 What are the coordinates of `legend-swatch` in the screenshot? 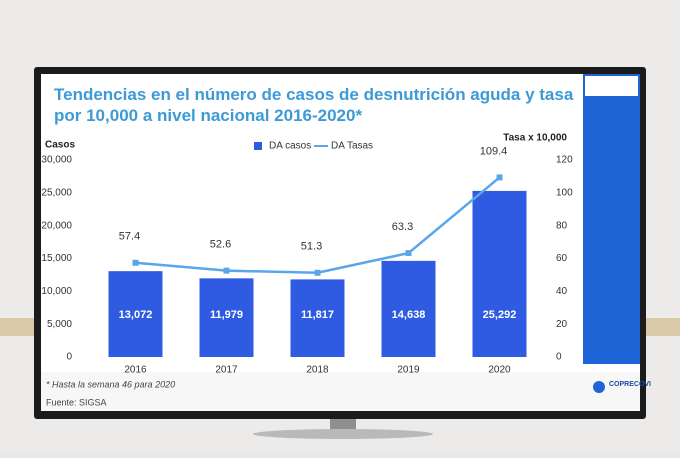 It's located at (258, 146).